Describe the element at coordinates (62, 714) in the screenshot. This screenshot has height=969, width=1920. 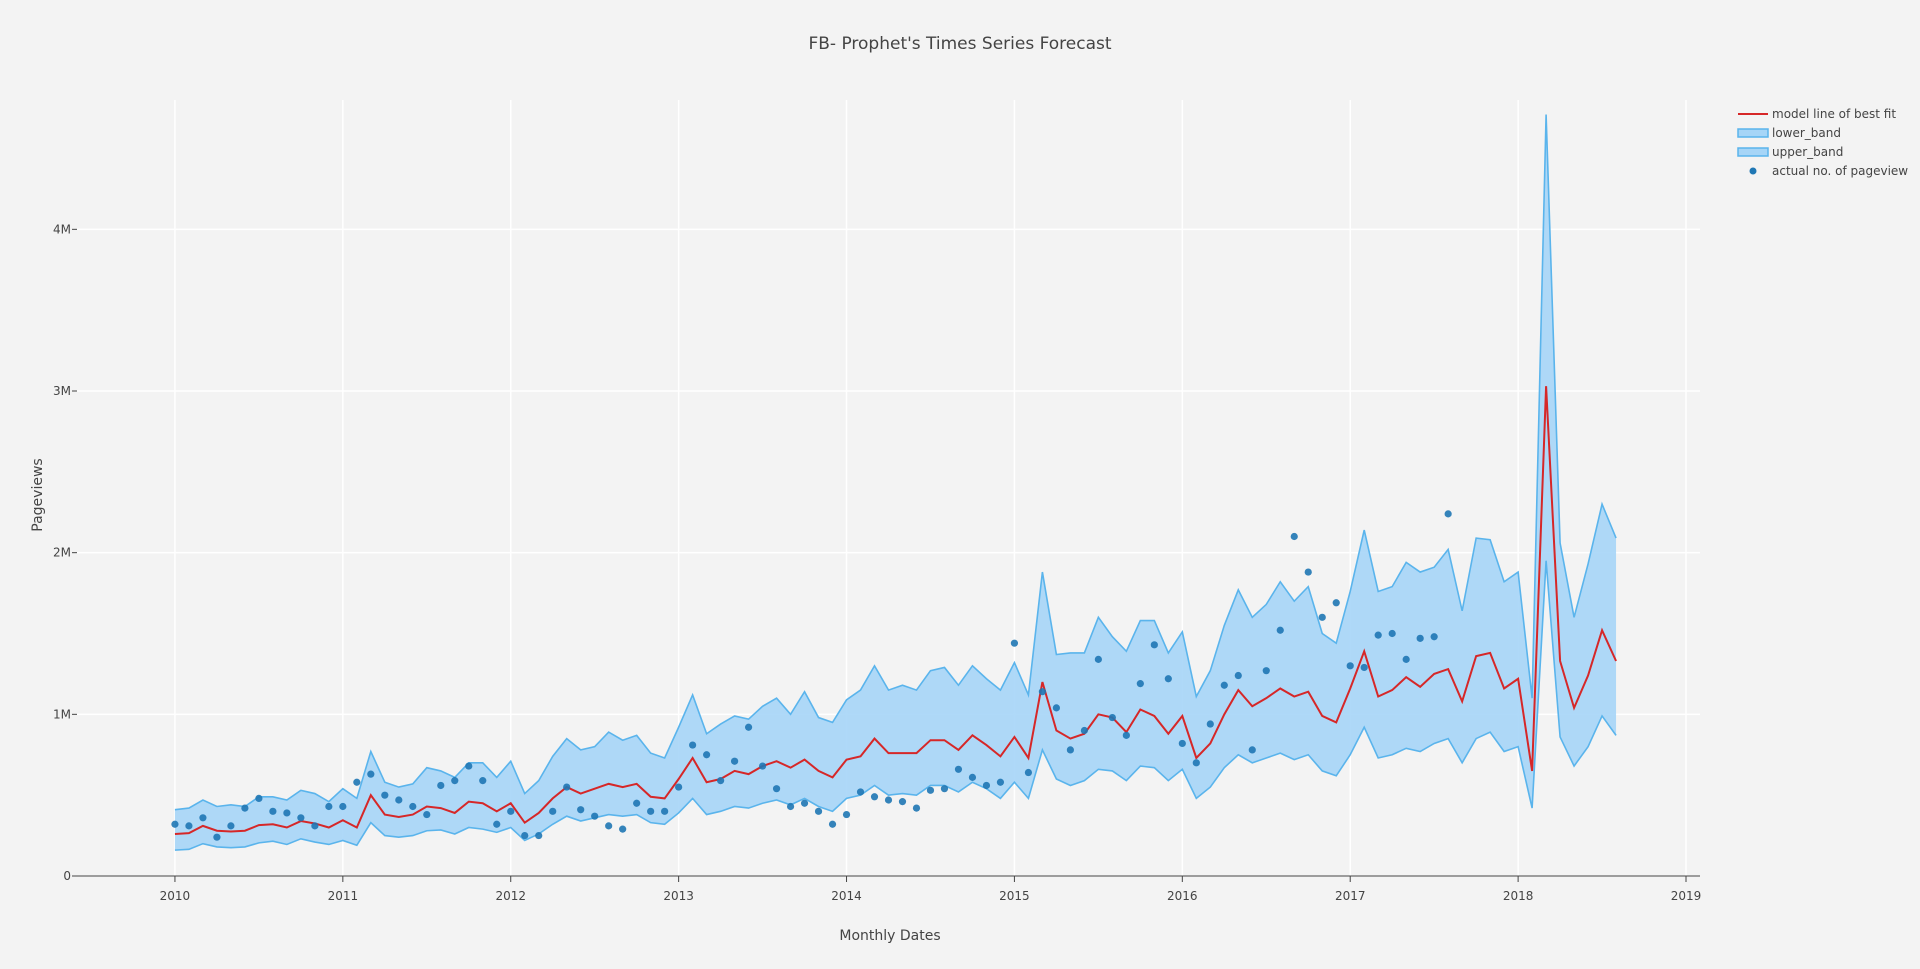
I see `y-tick-label: 1M` at that location.